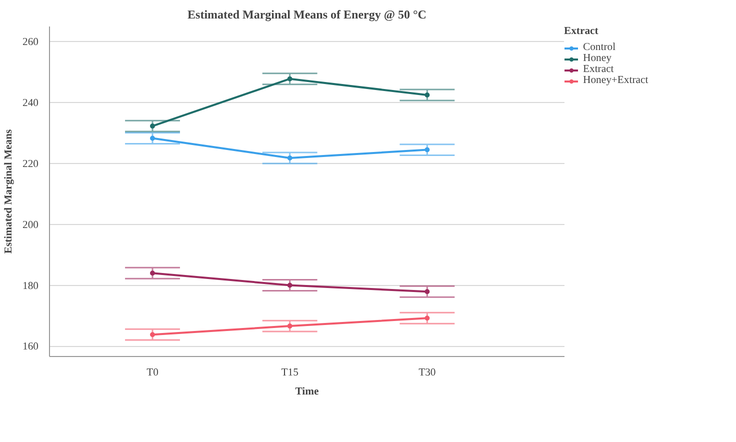  What do you see at coordinates (427, 373) in the screenshot?
I see `x-tick-label: T30` at bounding box center [427, 373].